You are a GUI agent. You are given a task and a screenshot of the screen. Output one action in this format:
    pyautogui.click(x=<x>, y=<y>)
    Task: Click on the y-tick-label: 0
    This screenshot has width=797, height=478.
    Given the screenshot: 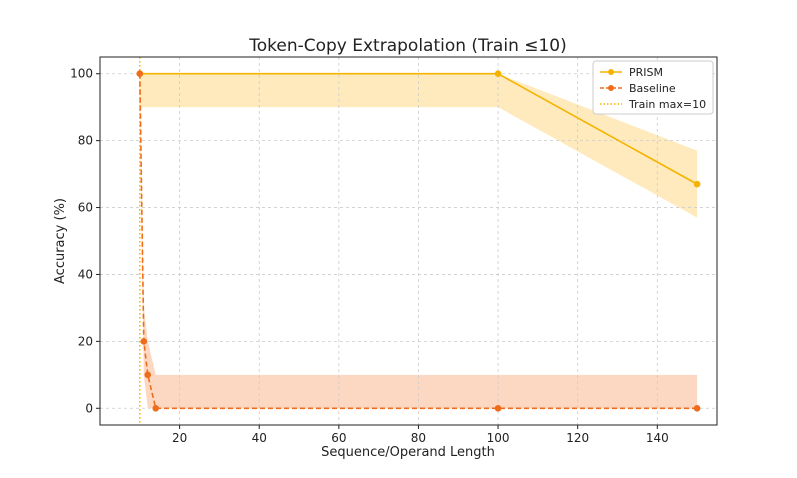 What is the action you would take?
    pyautogui.click(x=89, y=408)
    